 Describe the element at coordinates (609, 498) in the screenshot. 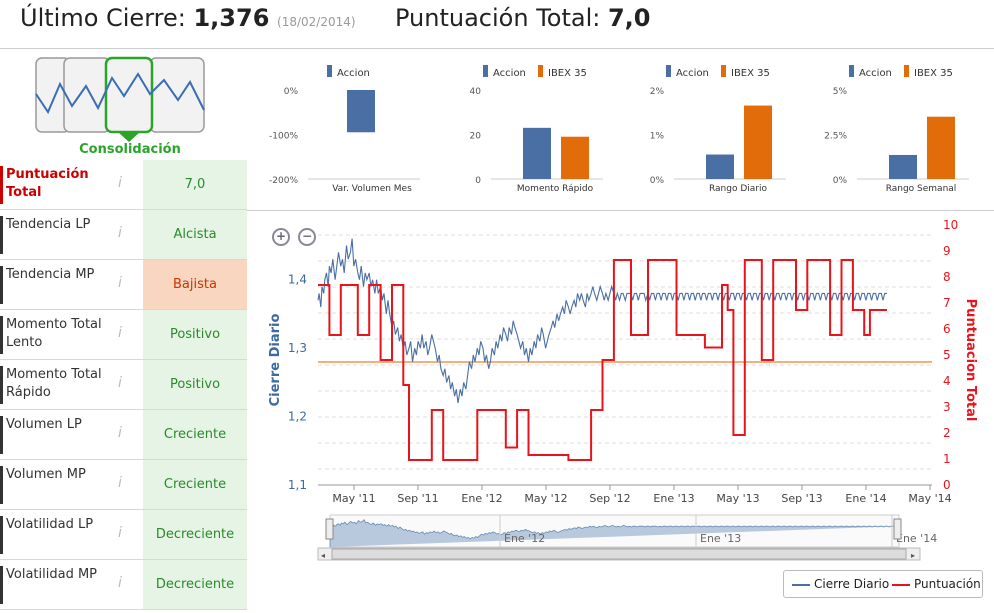

I see `x-tick-label: Sep '12` at that location.